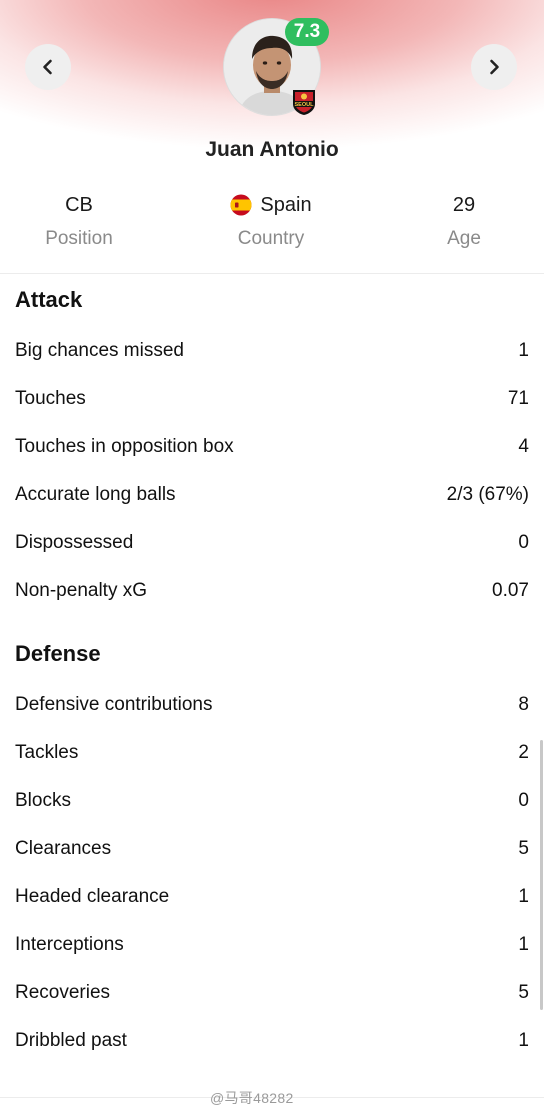 This screenshot has width=544, height=1113. Describe the element at coordinates (272, 149) in the screenshot. I see `player-name: Juan Antonio` at that location.